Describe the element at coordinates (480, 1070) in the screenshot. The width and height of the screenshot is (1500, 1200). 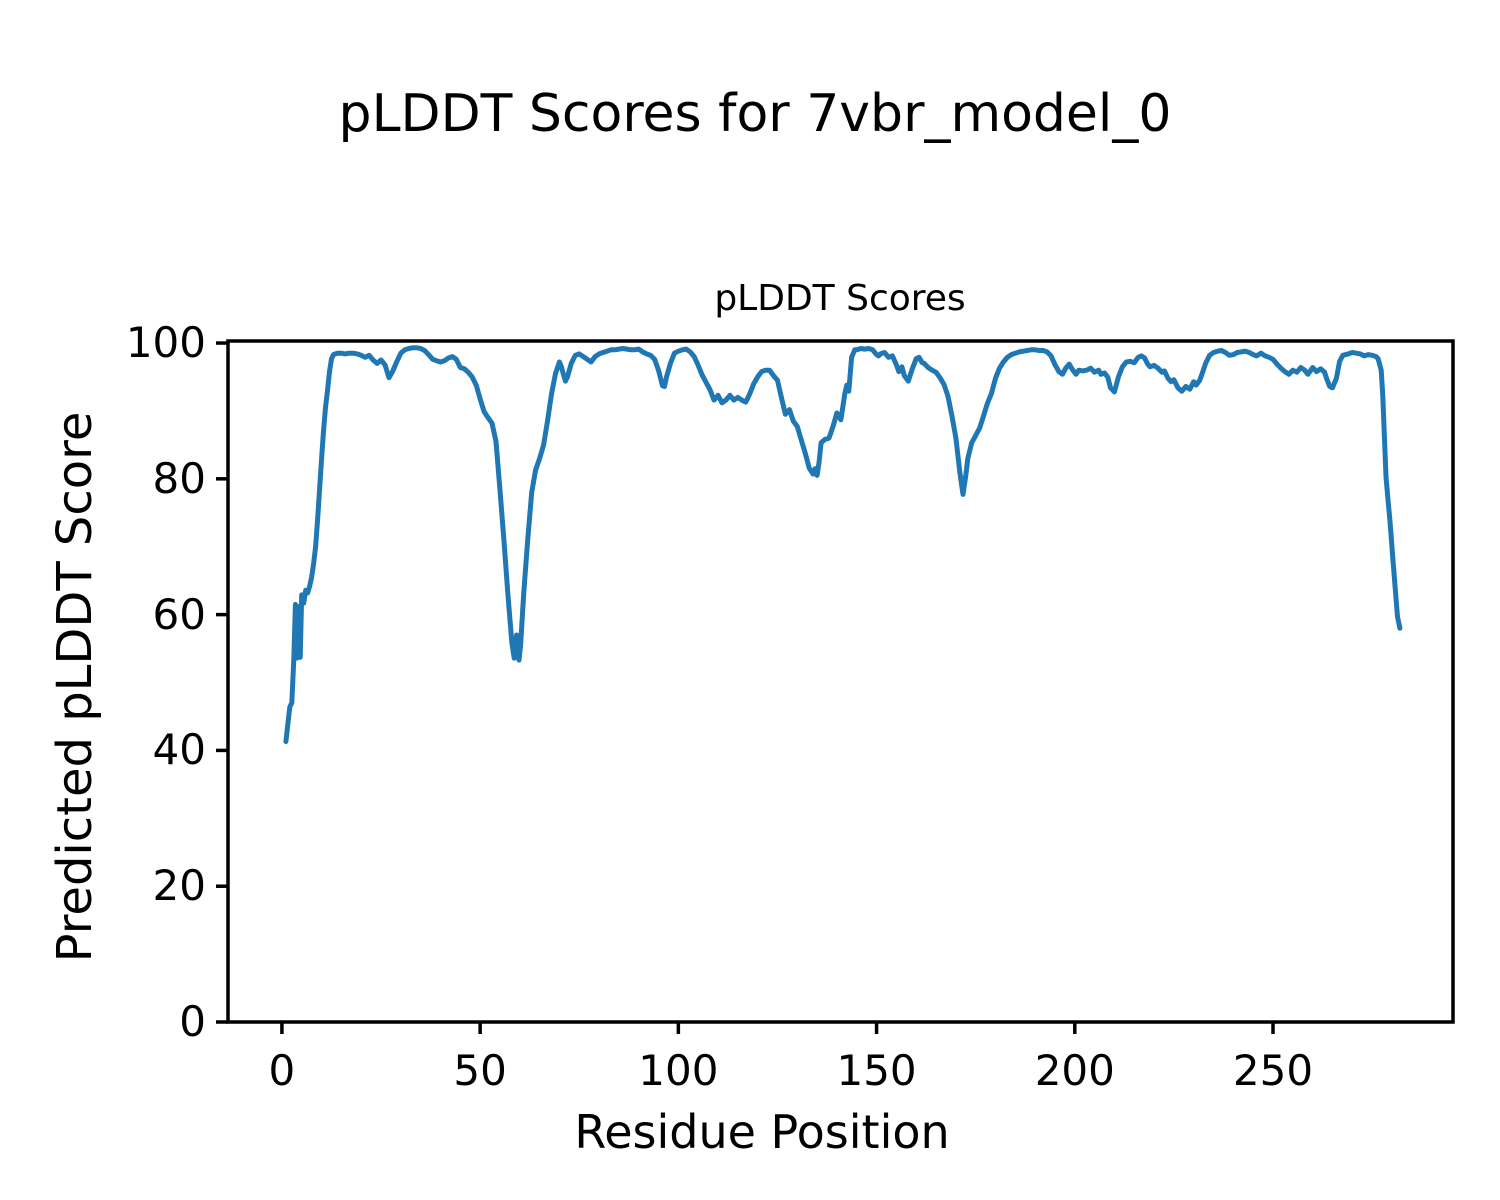
I see `x-tick-label: 50` at that location.